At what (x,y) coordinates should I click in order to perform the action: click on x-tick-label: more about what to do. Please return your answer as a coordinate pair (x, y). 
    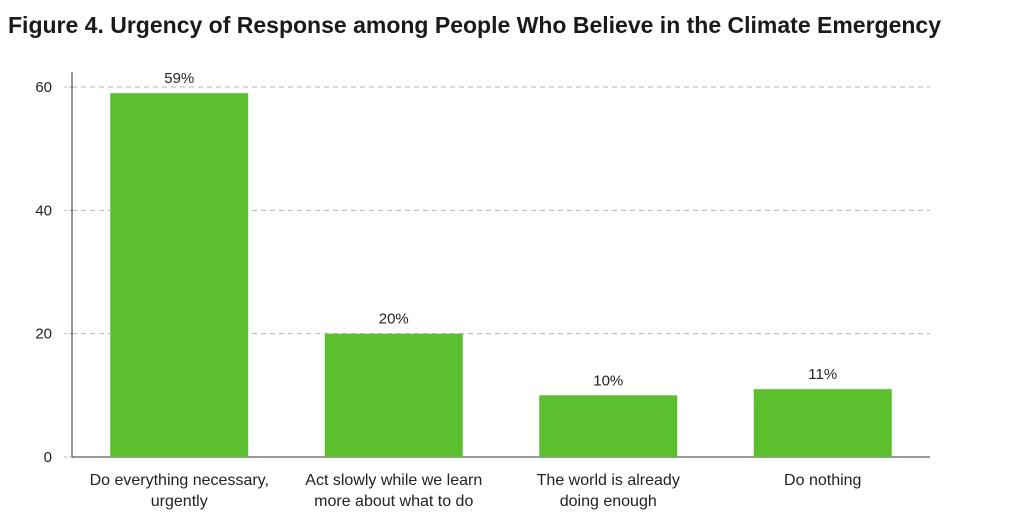
    Looking at the image, I should click on (393, 501).